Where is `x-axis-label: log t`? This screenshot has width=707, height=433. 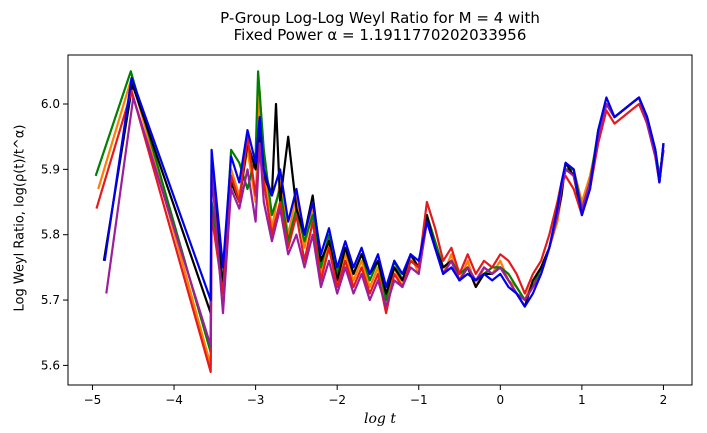
x-axis-label: log t is located at coordinates (380, 419).